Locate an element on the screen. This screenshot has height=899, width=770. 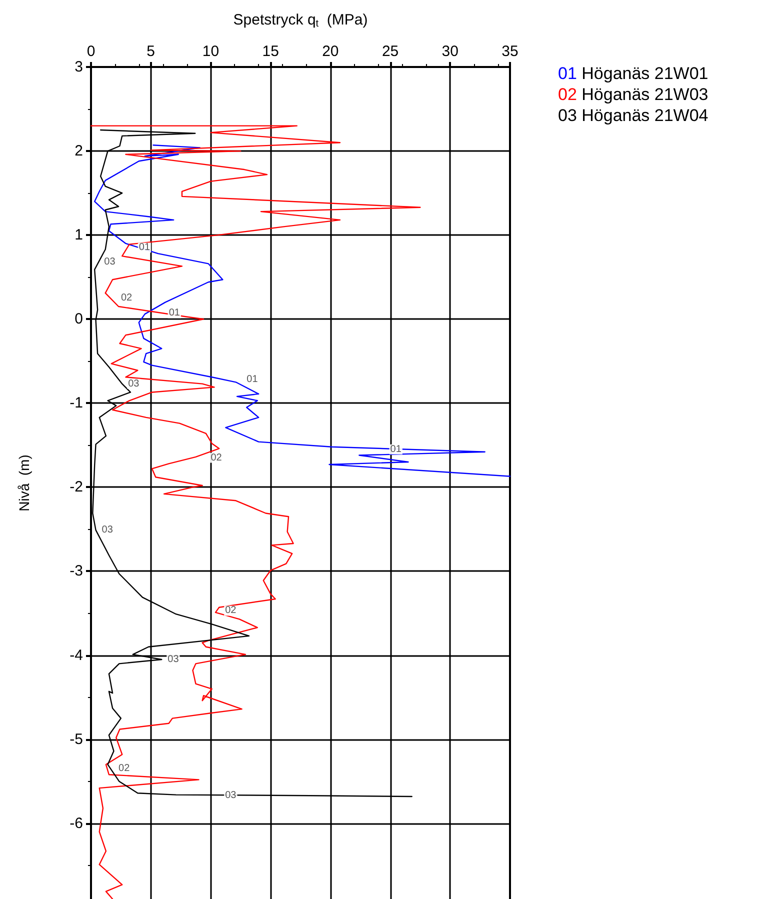
y-tick-label: 2 is located at coordinates (78, 151).